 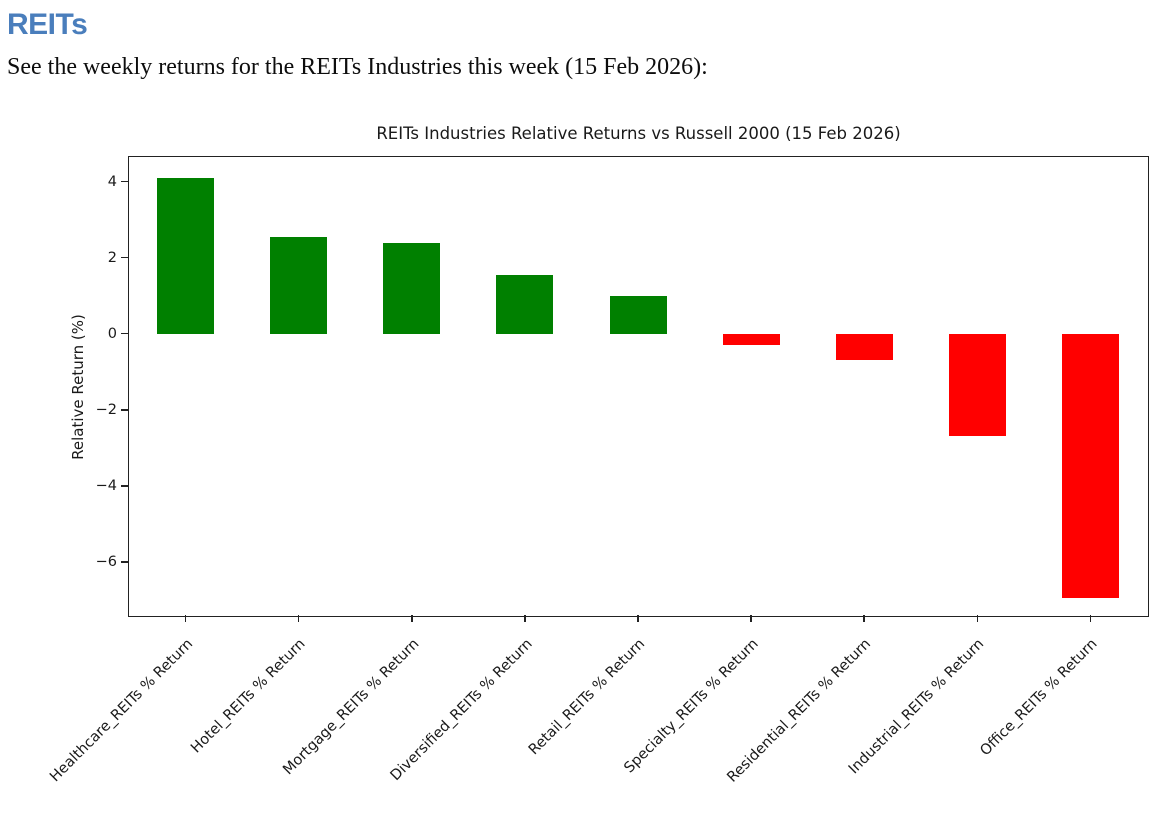 What do you see at coordinates (587, 697) in the screenshot?
I see `x-tick-label: Retail_REITs % Return` at bounding box center [587, 697].